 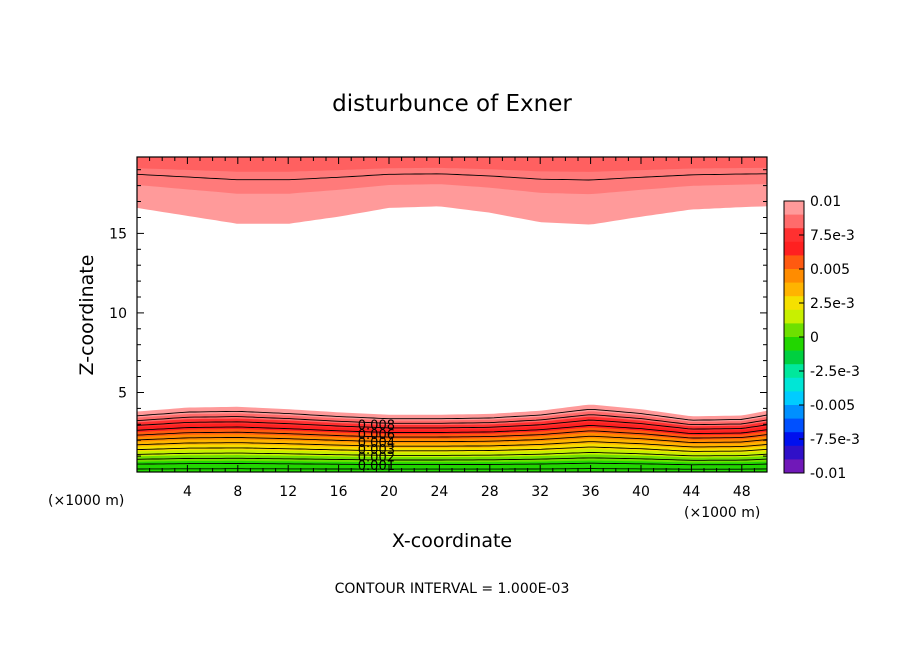 I want to click on x-tick-label: 44, so click(x=691, y=492).